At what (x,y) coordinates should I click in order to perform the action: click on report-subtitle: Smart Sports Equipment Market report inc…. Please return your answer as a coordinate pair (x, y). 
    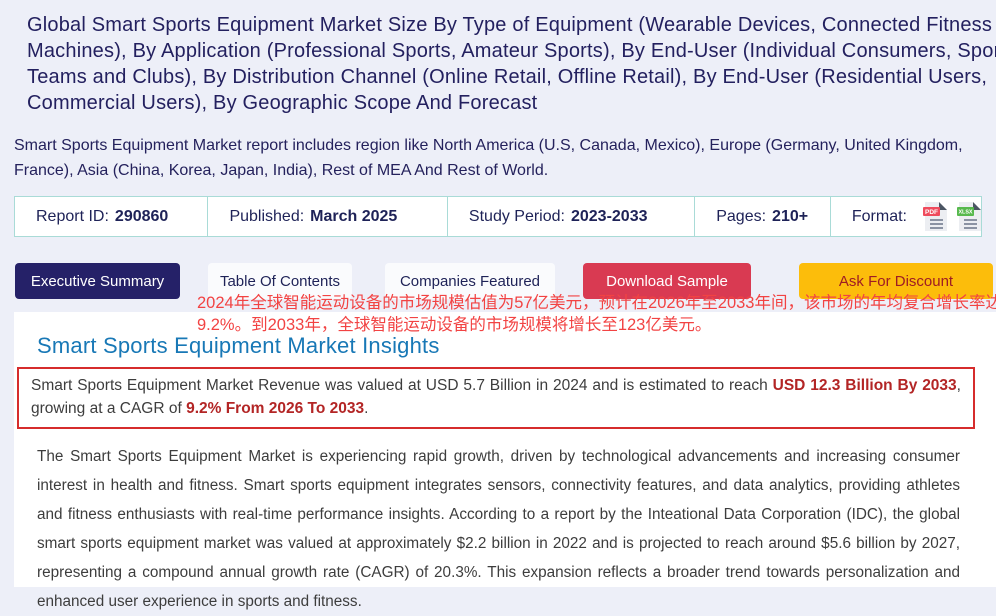
    Looking at the image, I should click on (505, 158).